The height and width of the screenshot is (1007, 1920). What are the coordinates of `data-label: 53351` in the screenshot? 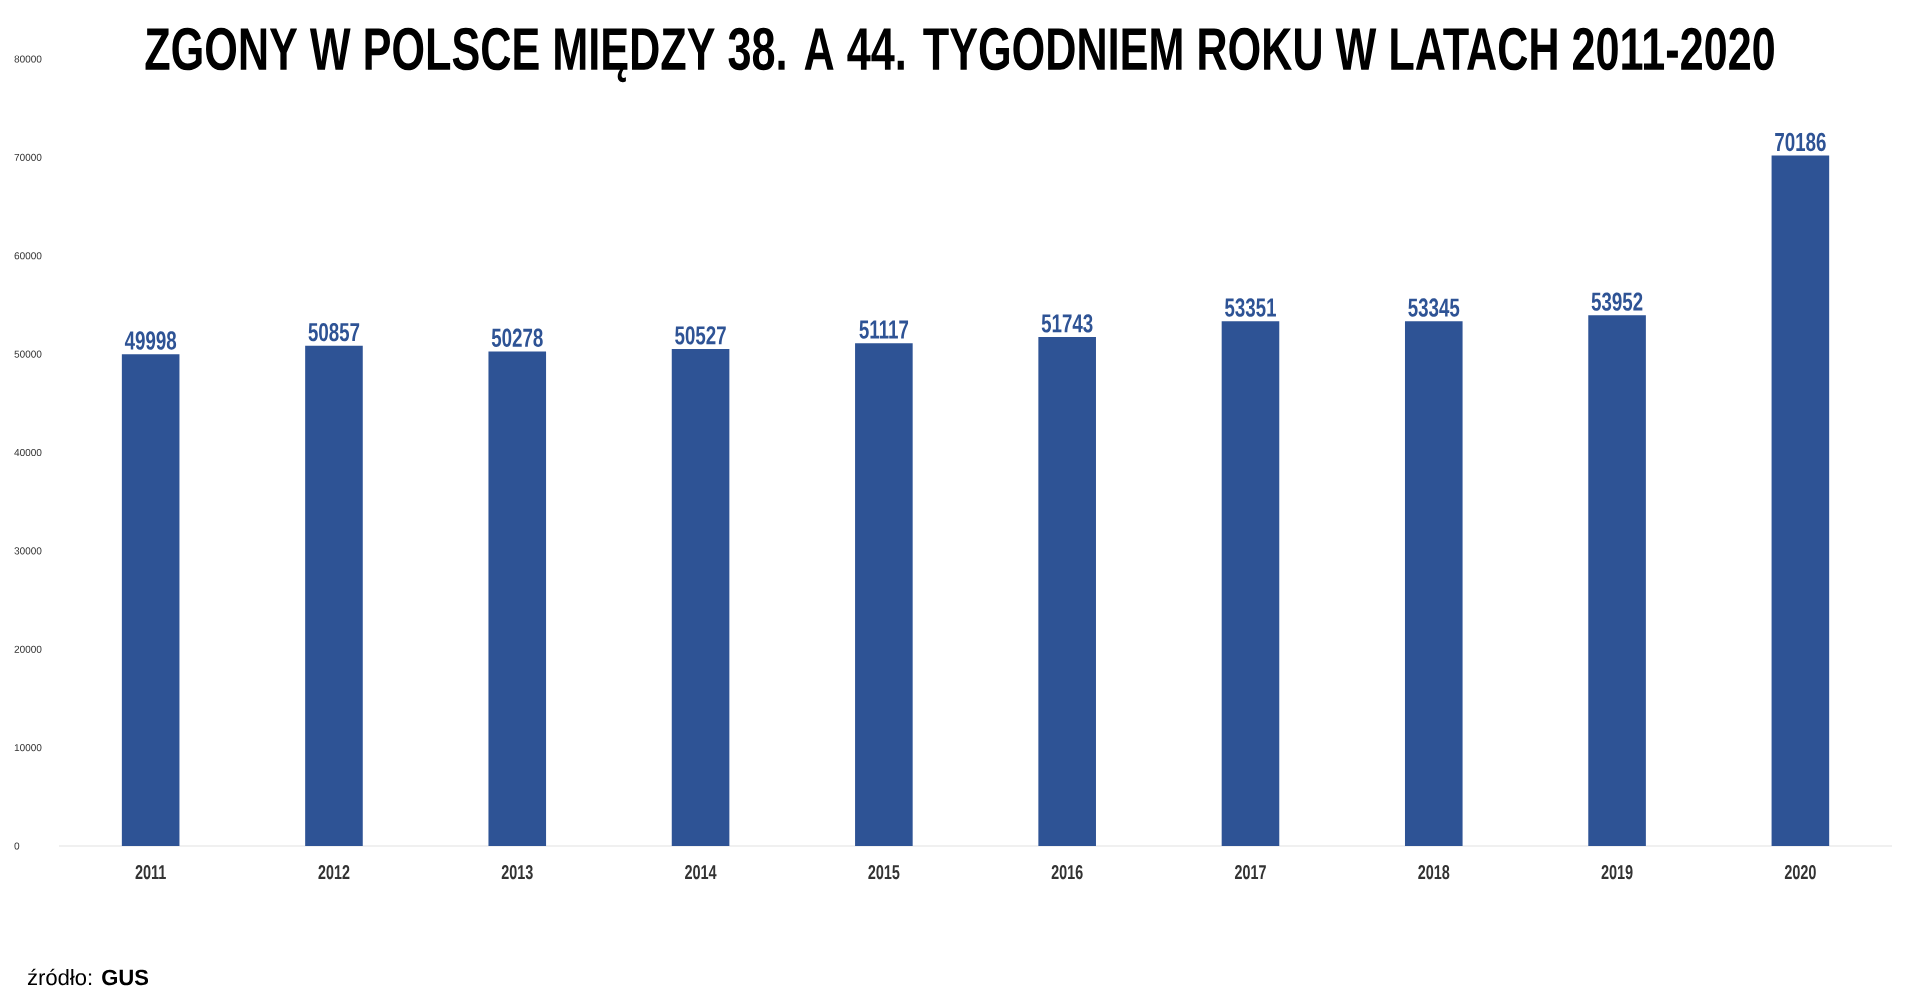 It's located at (1250, 307).